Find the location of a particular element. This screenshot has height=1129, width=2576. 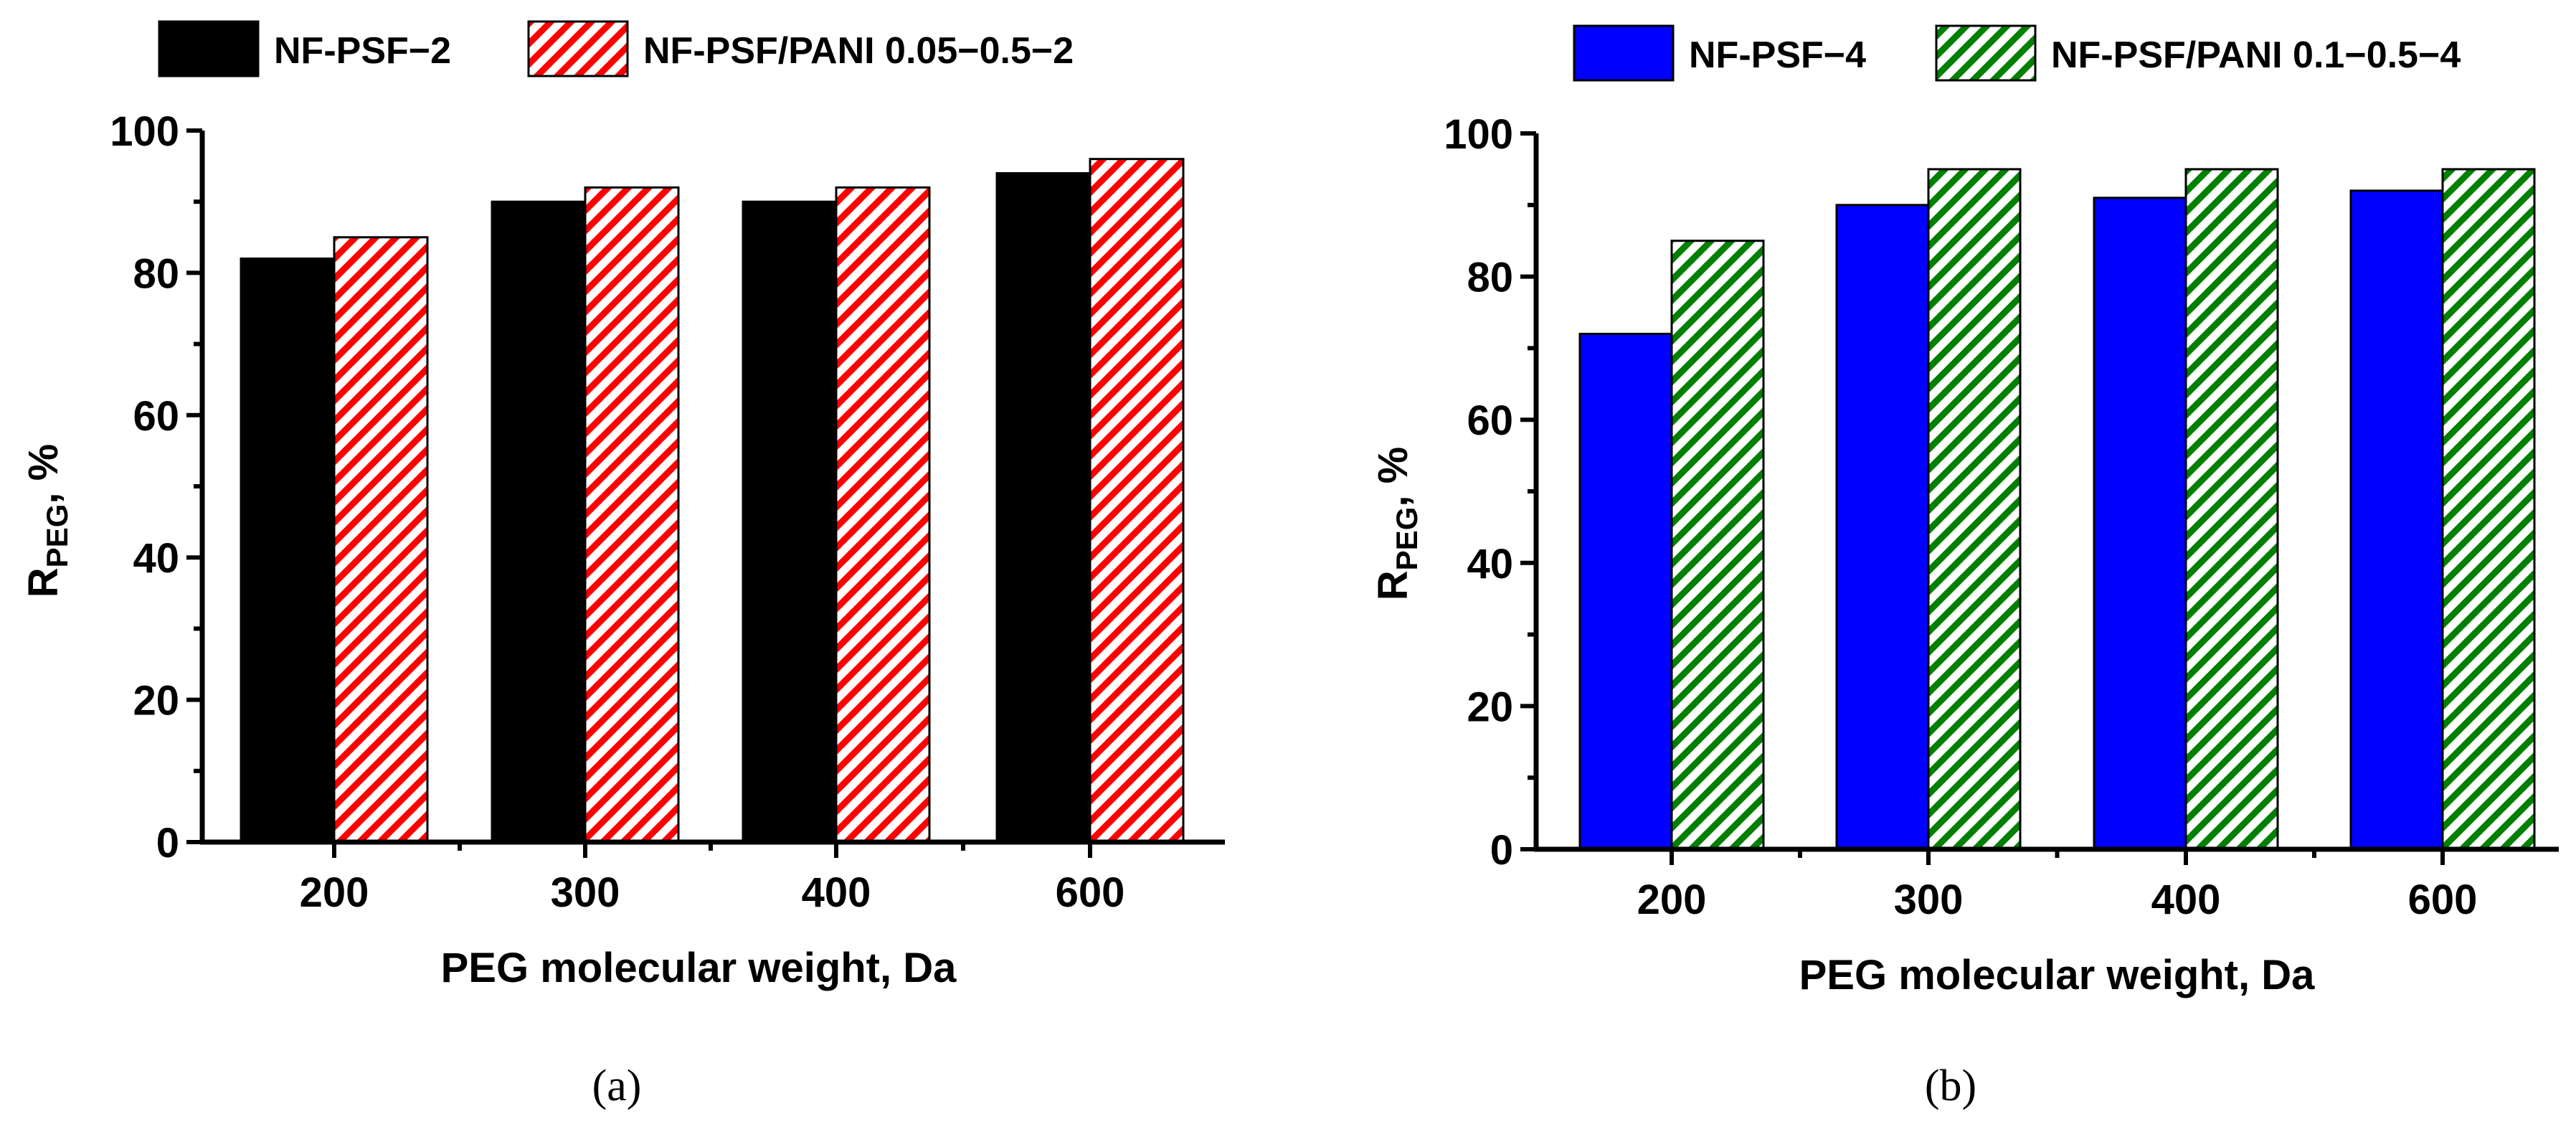

y-axis-title-b: RPEG, % is located at coordinates (1397, 523).